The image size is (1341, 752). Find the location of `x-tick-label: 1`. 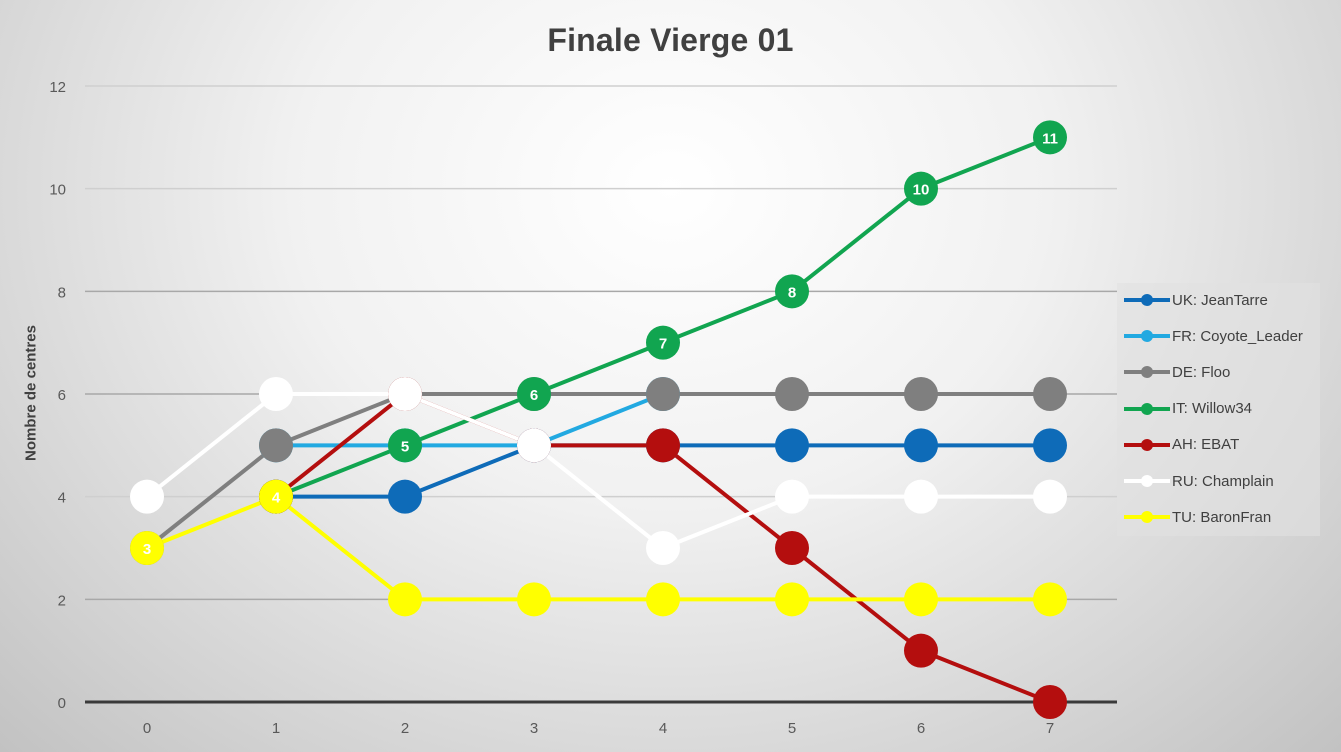

x-tick-label: 1 is located at coordinates (276, 728).